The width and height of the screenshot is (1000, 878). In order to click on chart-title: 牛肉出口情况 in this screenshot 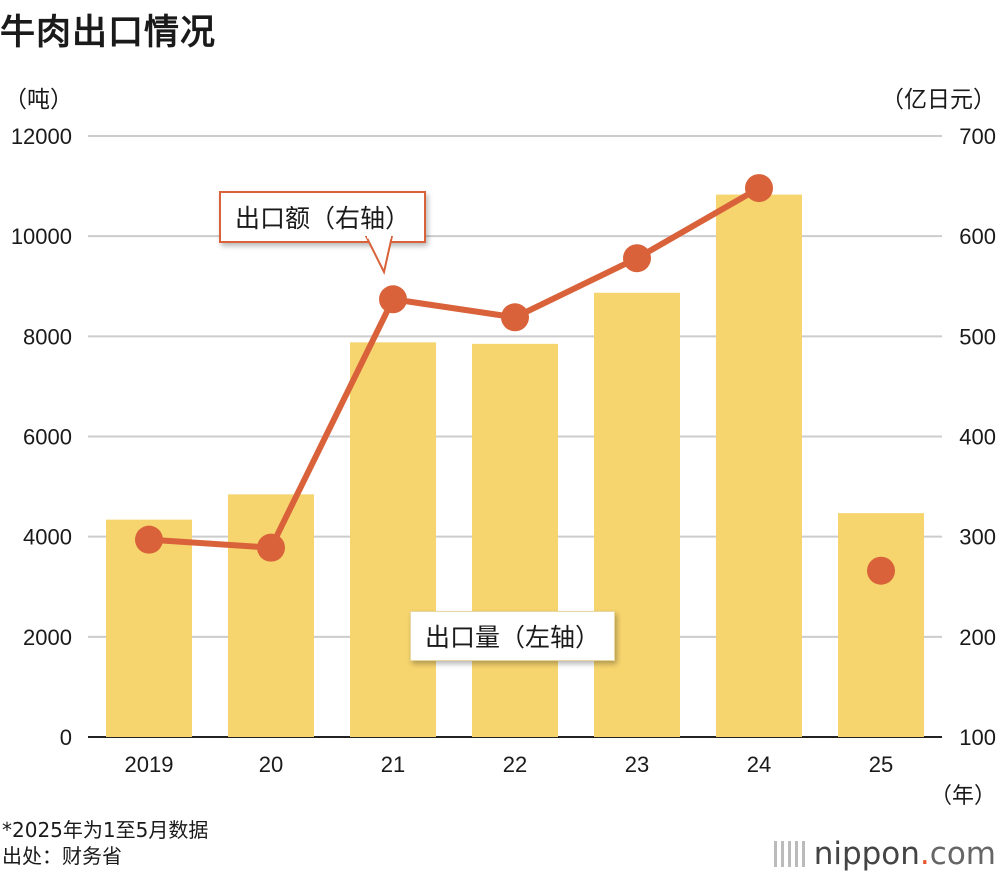, I will do `click(108, 33)`.